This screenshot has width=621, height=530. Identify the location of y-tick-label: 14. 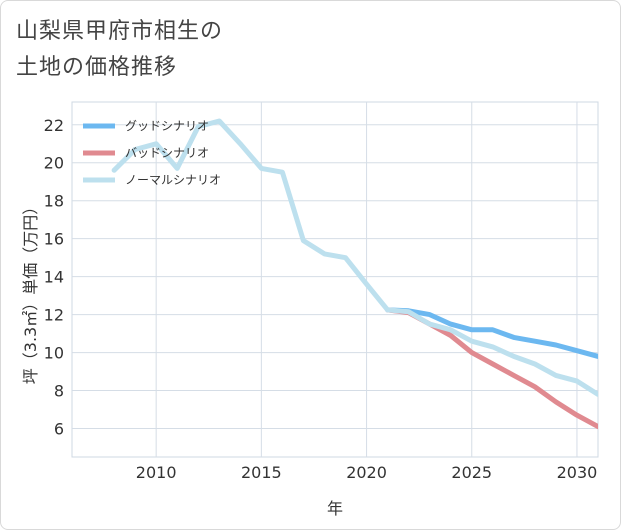
(54, 277).